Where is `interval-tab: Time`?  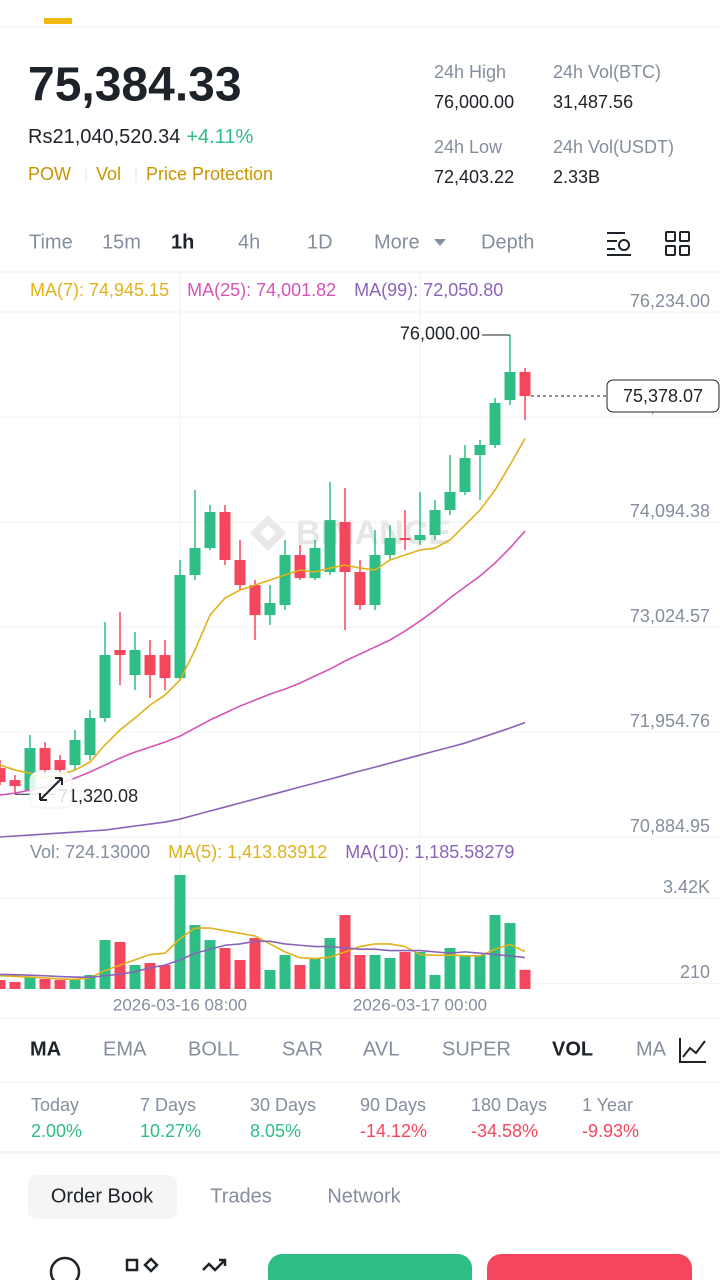
interval-tab: Time is located at coordinates (51, 242).